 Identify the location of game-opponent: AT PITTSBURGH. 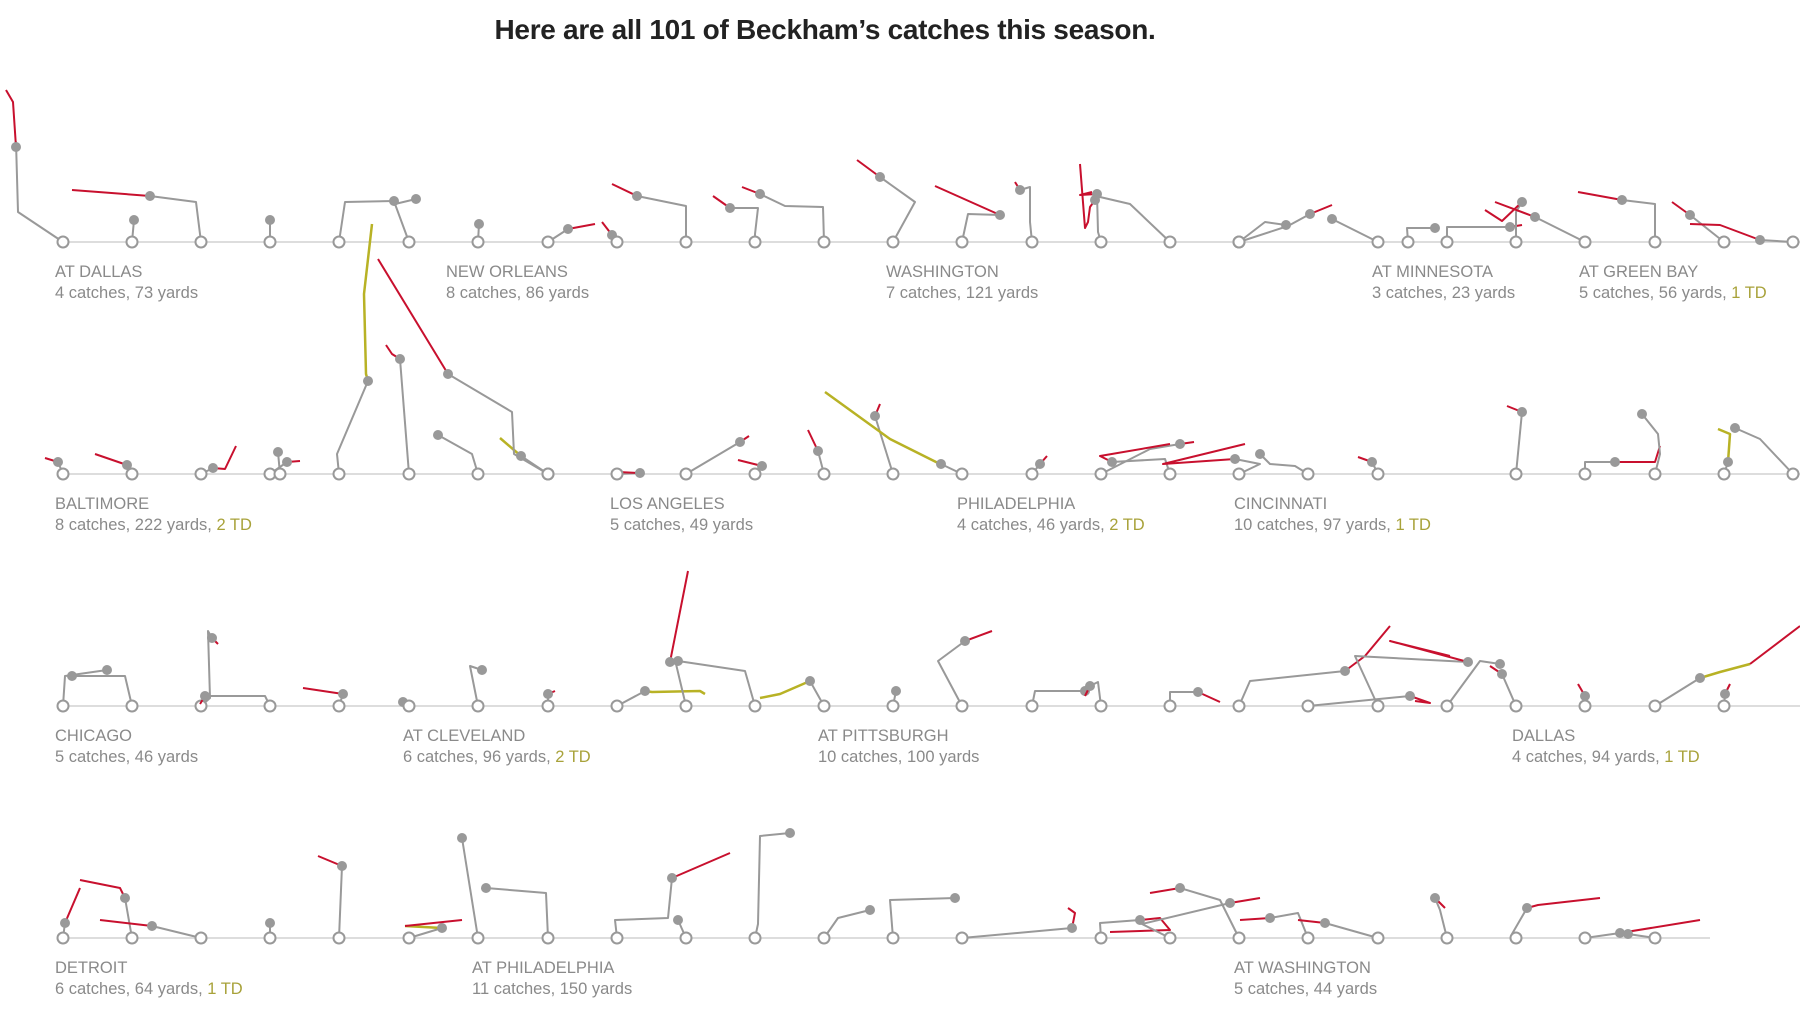
(883, 736).